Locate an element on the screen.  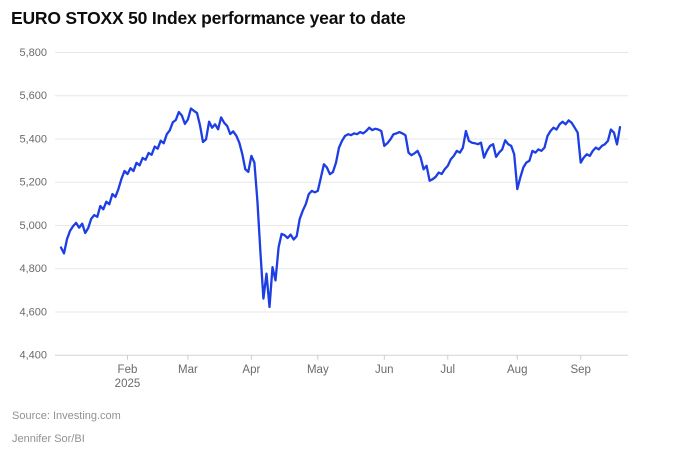
x-axis-label: Mar is located at coordinates (188, 370).